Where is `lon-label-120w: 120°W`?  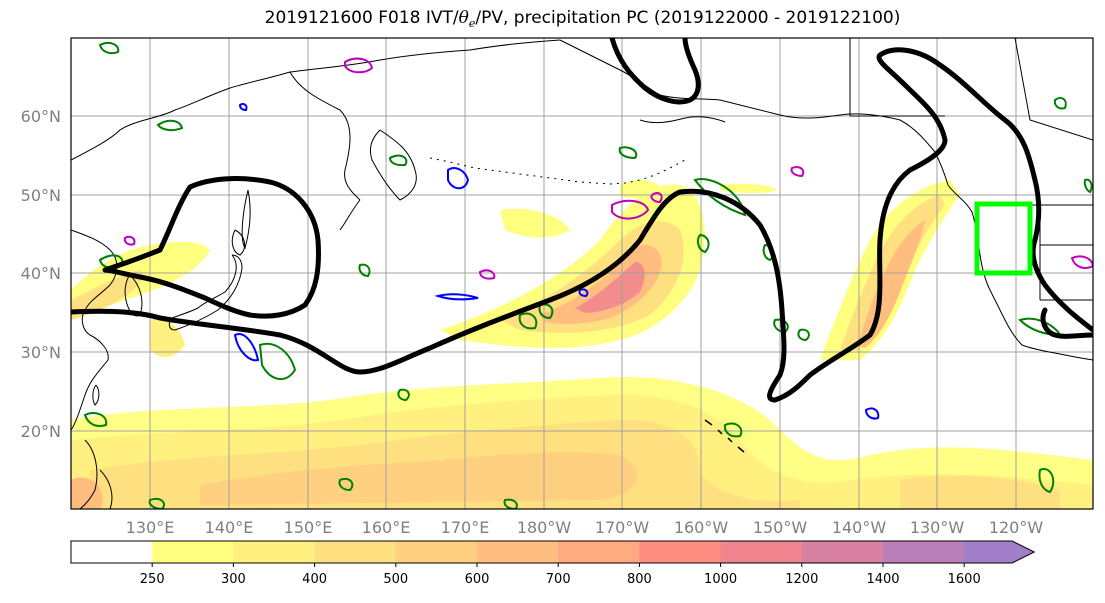
lon-label-120w: 120°W is located at coordinates (1016, 527).